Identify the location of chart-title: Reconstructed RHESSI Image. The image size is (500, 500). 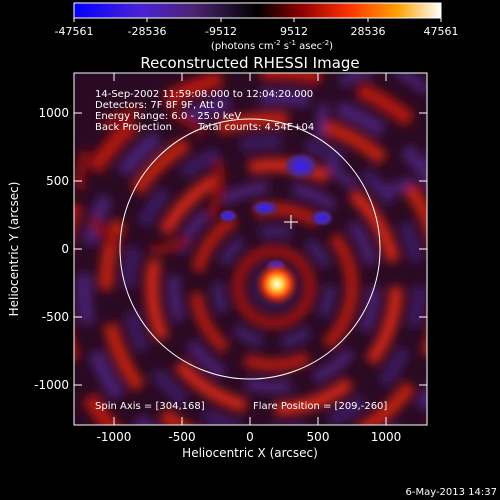
(249, 63).